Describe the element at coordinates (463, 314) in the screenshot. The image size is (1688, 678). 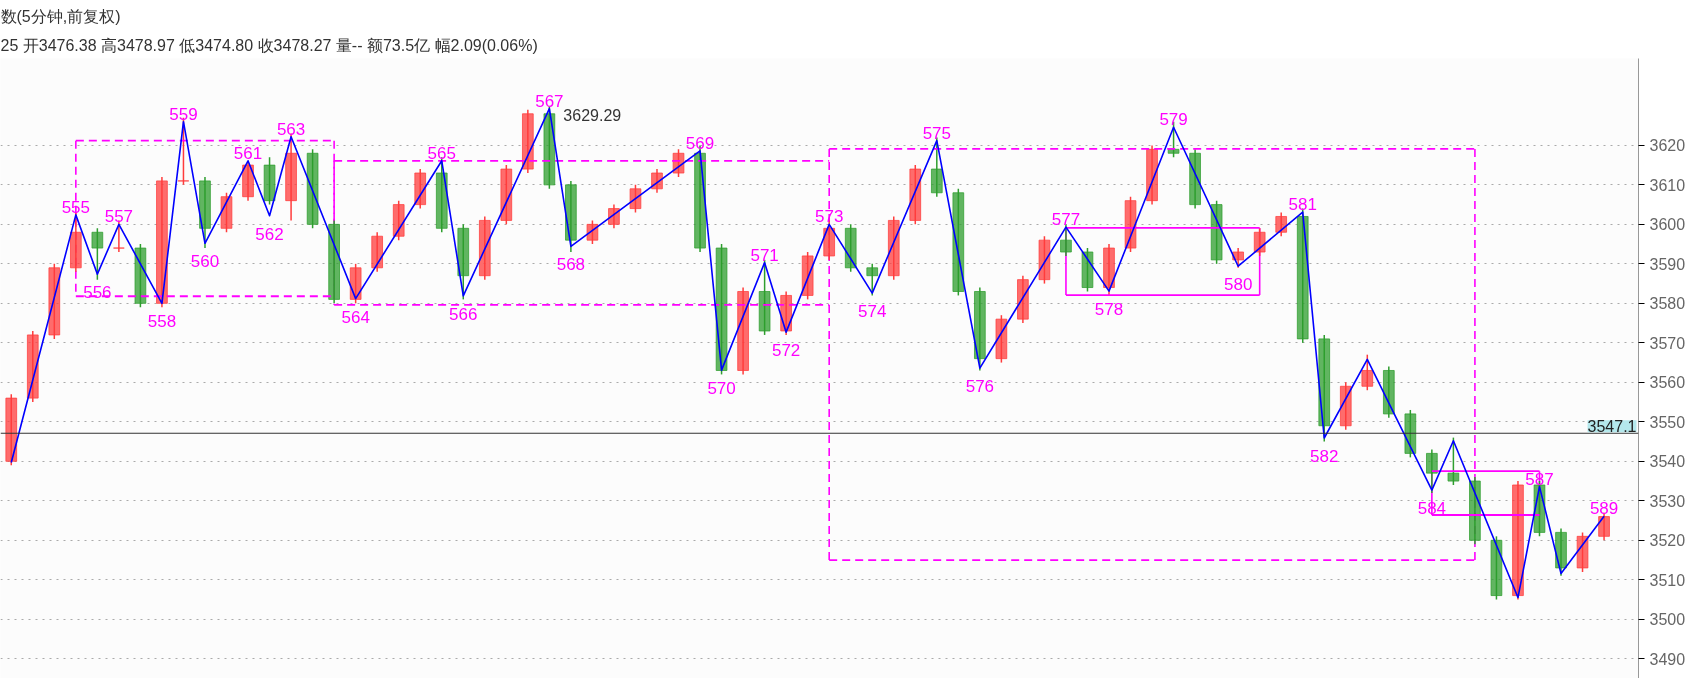
I see `annotation: 566` at that location.